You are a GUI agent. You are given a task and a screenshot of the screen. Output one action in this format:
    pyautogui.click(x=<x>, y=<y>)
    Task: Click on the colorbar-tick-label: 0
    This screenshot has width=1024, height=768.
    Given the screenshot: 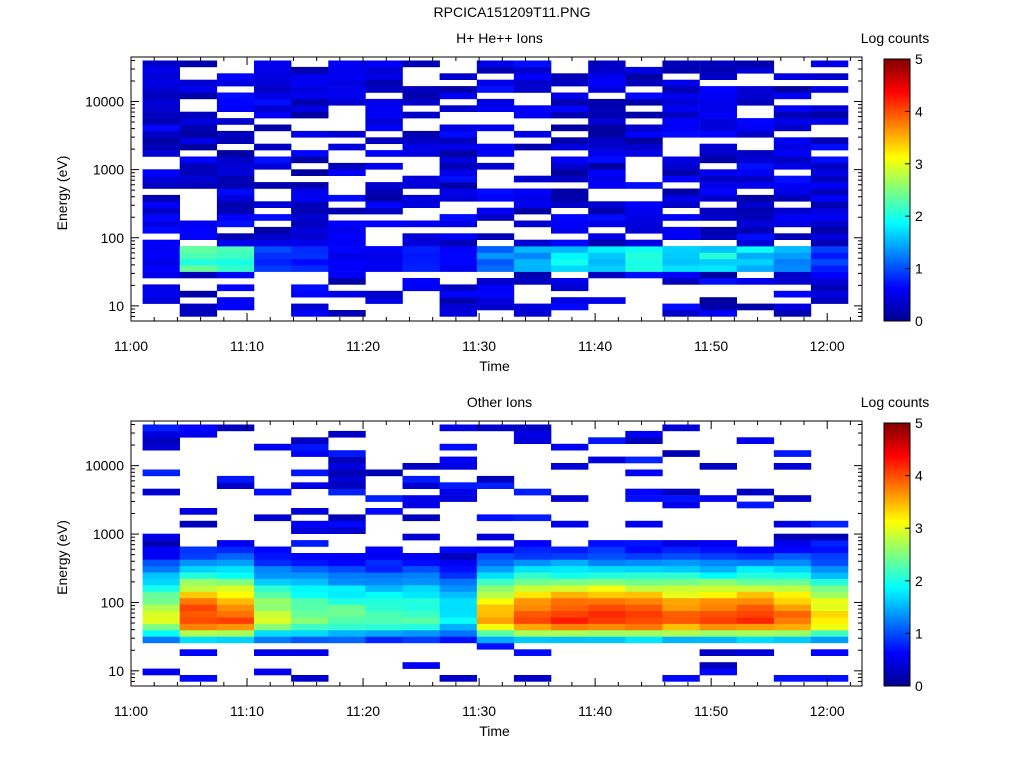 What is the action you would take?
    pyautogui.click(x=919, y=686)
    